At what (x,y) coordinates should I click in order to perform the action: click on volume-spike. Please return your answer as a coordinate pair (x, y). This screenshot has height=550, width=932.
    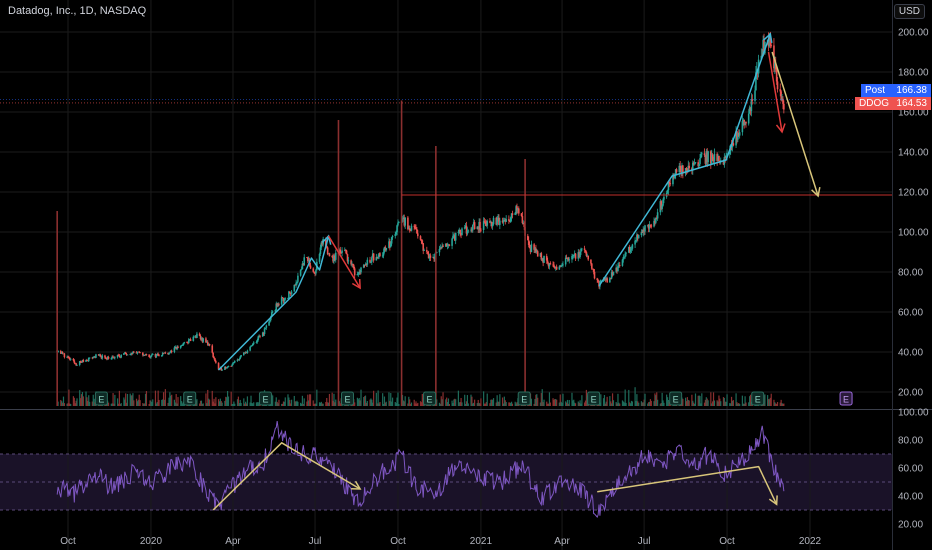
    Looking at the image, I should click on (436, 276).